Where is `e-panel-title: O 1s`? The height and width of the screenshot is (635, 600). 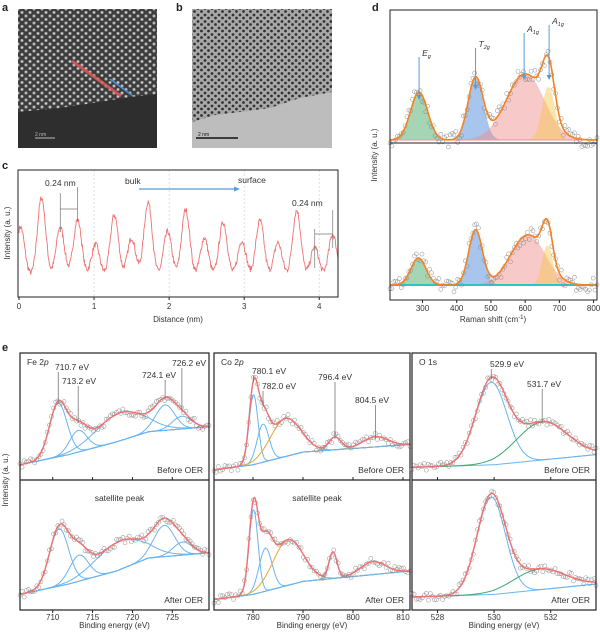 e-panel-title: O 1s is located at coordinates (428, 362).